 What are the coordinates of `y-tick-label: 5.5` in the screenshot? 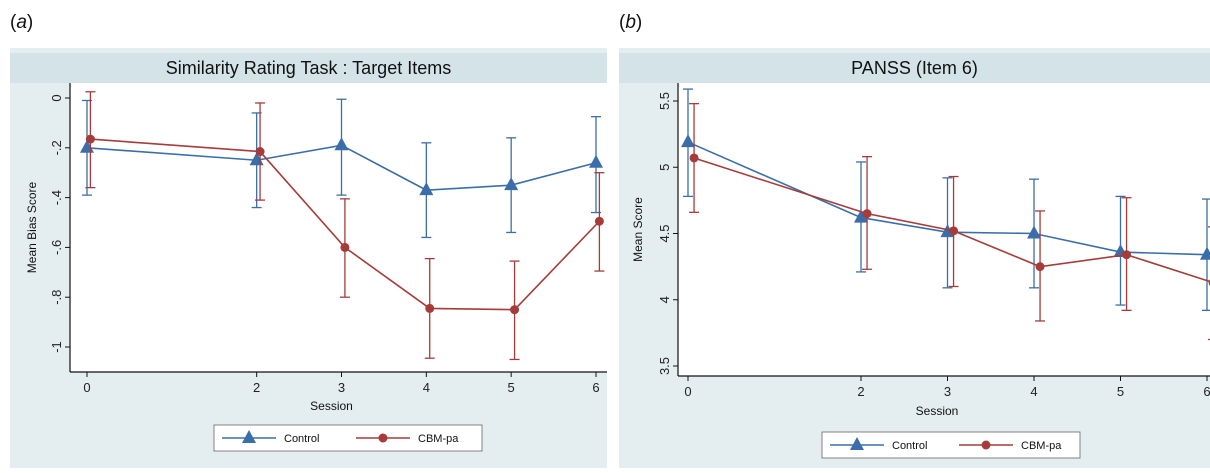 It's located at (664, 101).